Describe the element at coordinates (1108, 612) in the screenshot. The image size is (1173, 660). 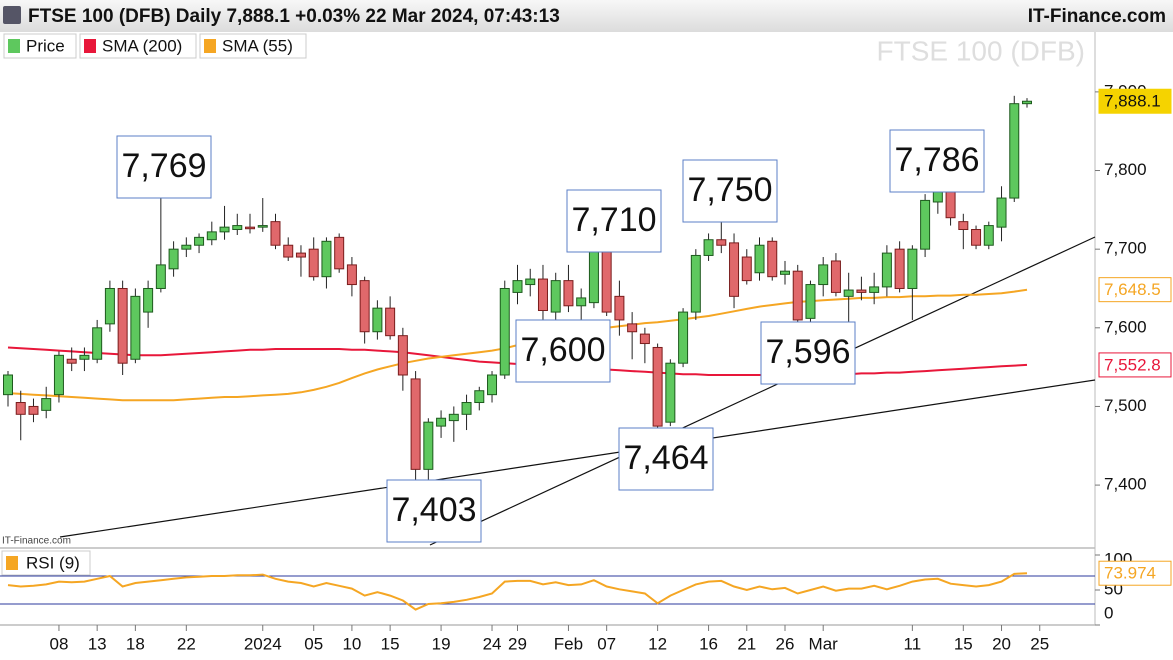
I see `rsi-tick-label: 0` at that location.